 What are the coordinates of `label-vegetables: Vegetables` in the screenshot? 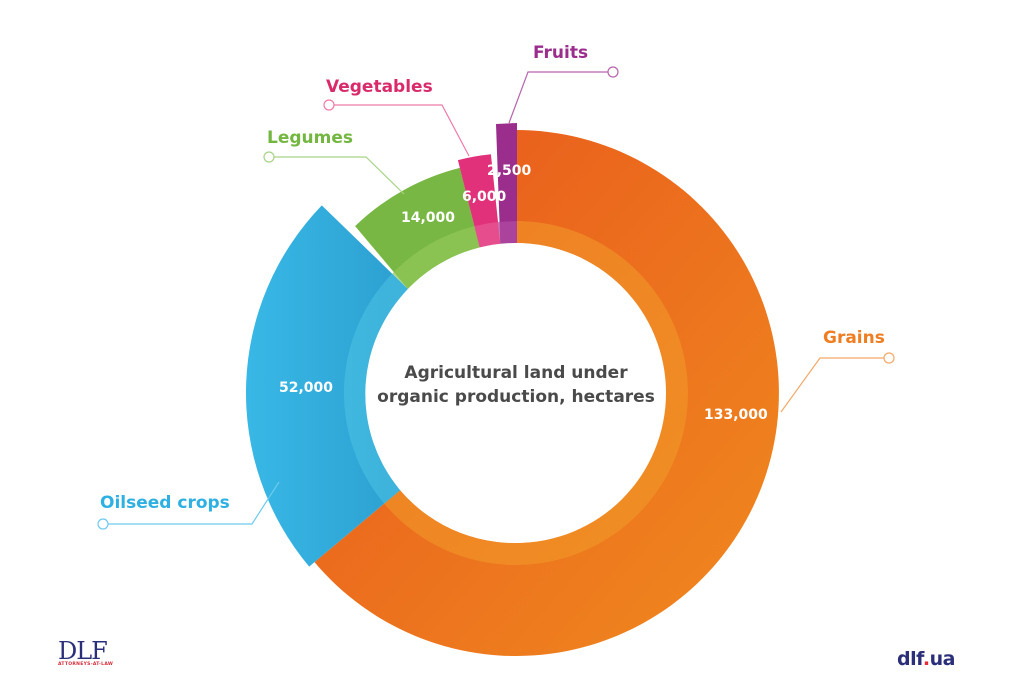 It's located at (379, 87).